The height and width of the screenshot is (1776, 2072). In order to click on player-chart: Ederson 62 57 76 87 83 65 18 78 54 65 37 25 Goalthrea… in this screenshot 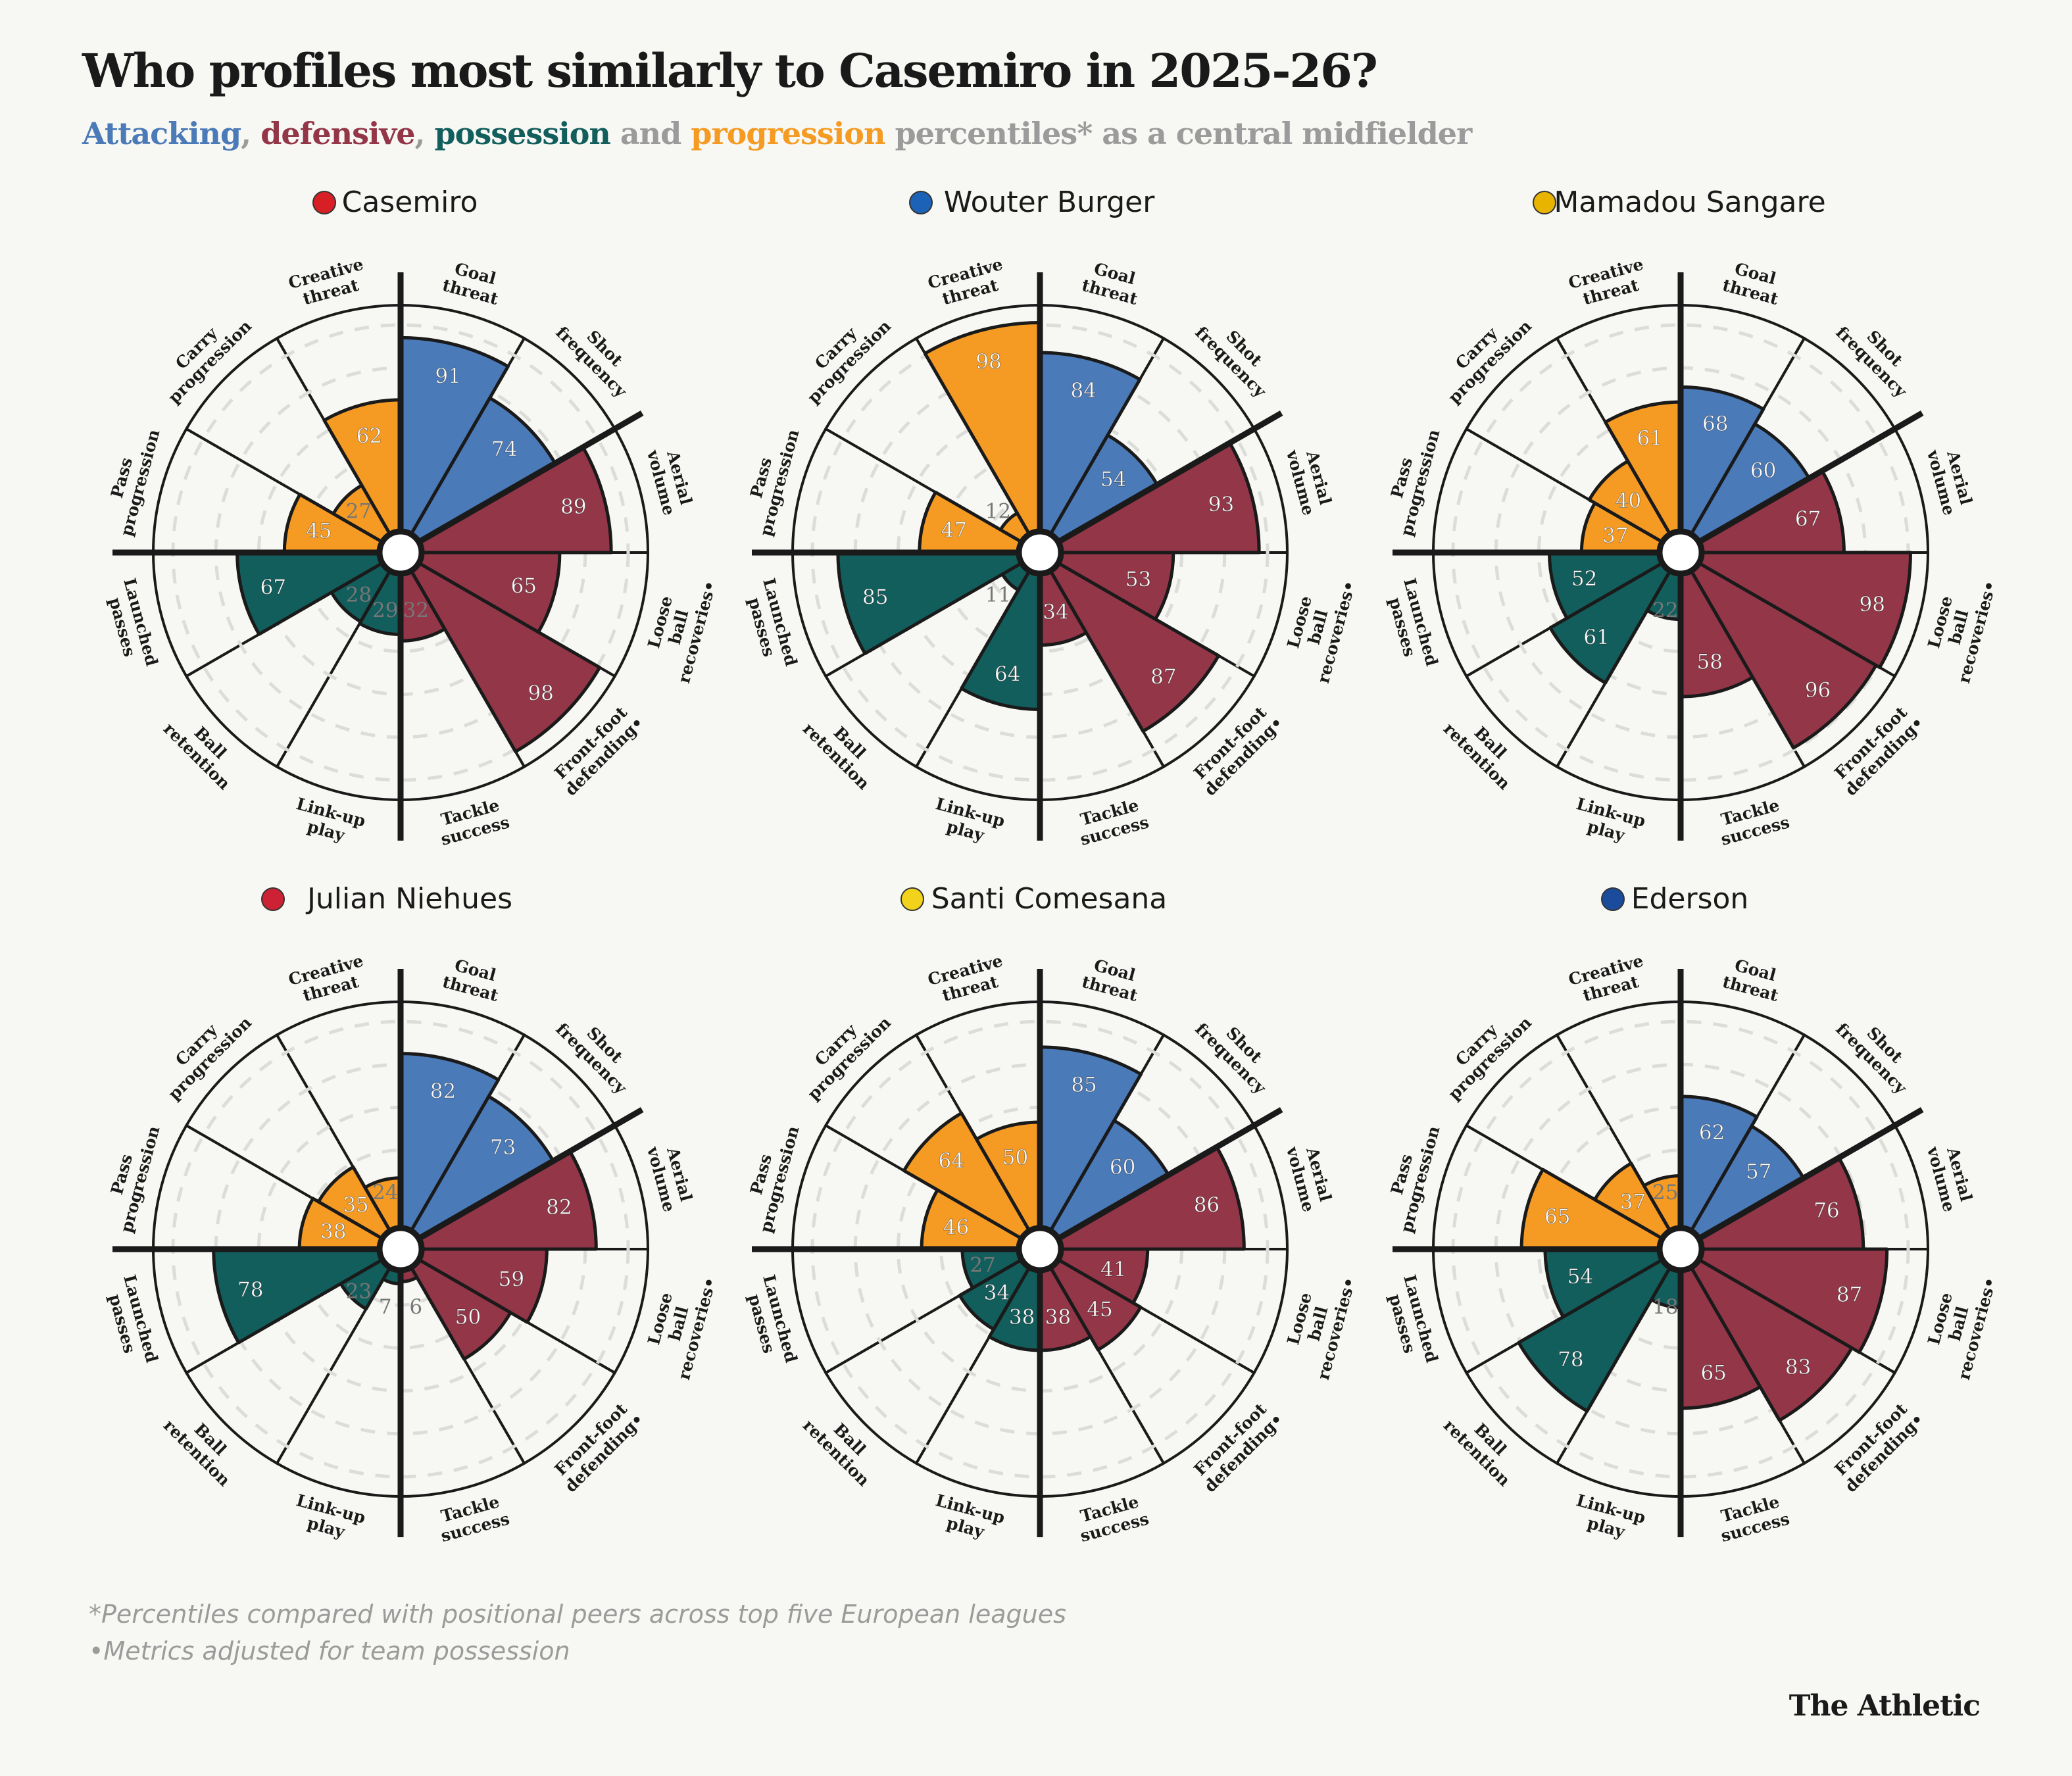, I will do `click(1689, 1214)`.